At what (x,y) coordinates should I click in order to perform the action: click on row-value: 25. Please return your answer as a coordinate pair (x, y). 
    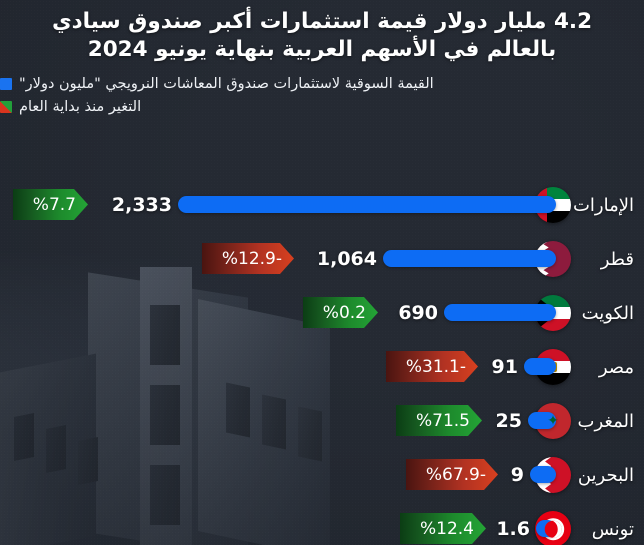
    Looking at the image, I should click on (508, 421).